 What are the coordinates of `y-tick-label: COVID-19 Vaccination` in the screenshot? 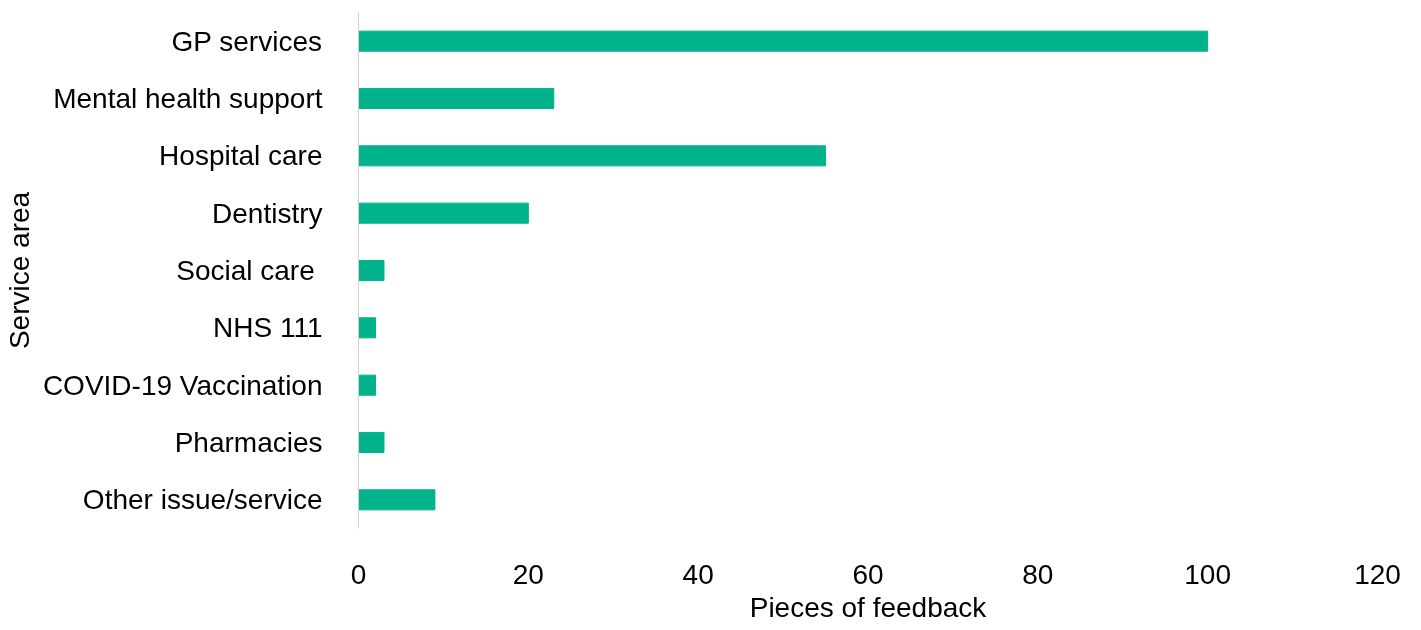 It's located at (182, 385).